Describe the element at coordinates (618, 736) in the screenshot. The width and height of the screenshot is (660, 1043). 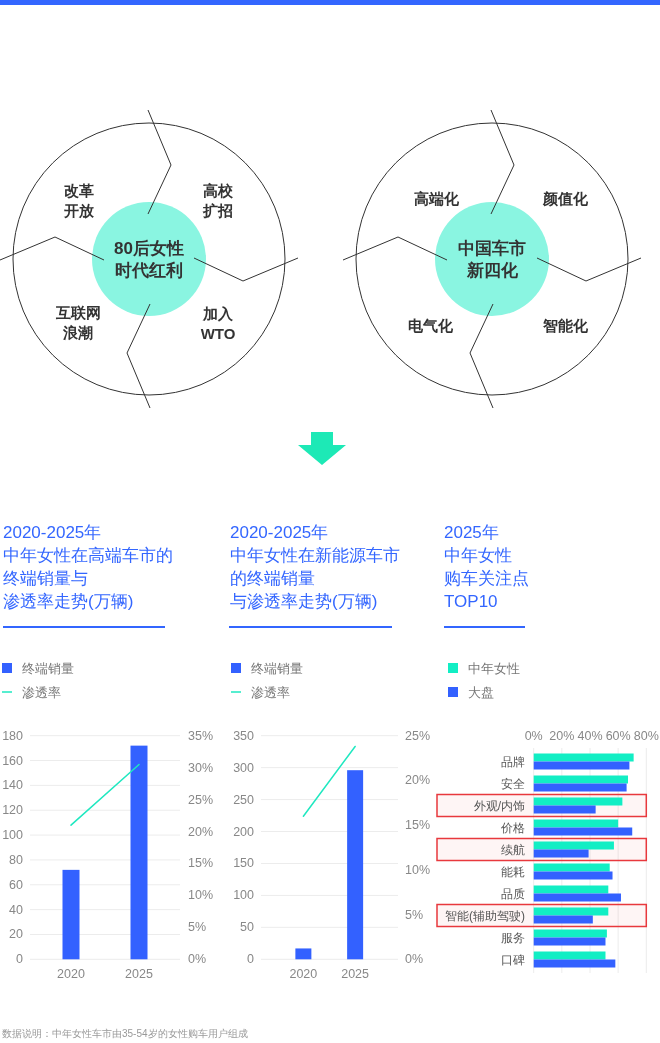
I see `tick-label: 60%` at that location.